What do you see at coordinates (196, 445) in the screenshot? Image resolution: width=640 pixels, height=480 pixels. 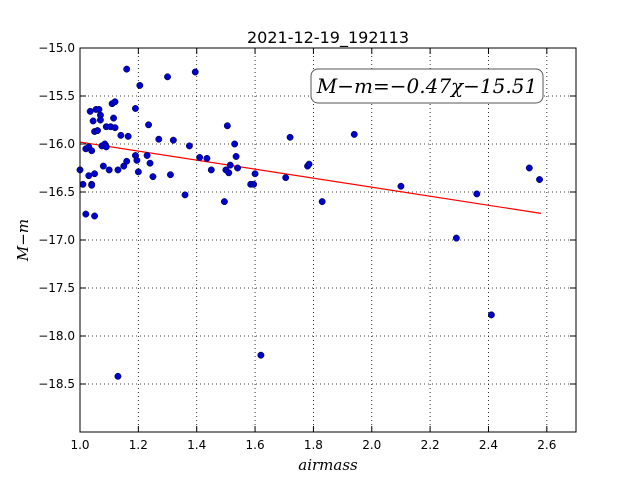 I see `x-tick-label: 1.4` at bounding box center [196, 445].